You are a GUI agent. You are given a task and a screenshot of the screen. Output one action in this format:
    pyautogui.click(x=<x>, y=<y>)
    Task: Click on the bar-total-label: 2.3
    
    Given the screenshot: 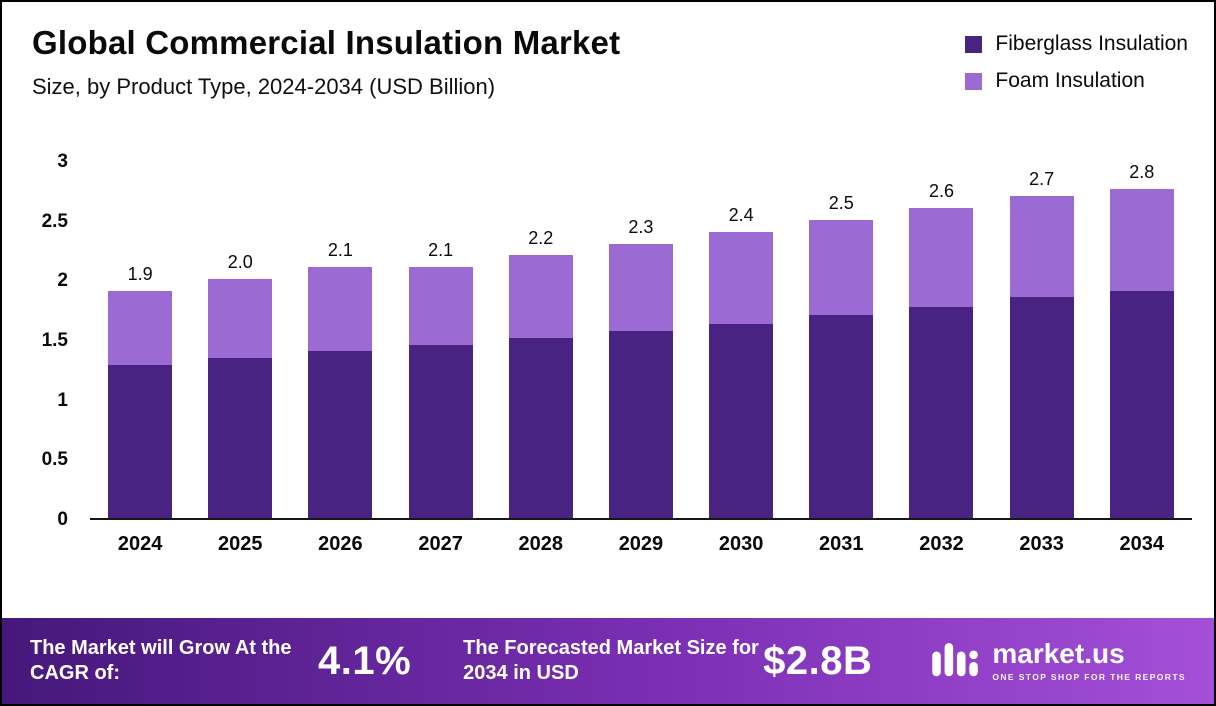 What is the action you would take?
    pyautogui.click(x=641, y=226)
    